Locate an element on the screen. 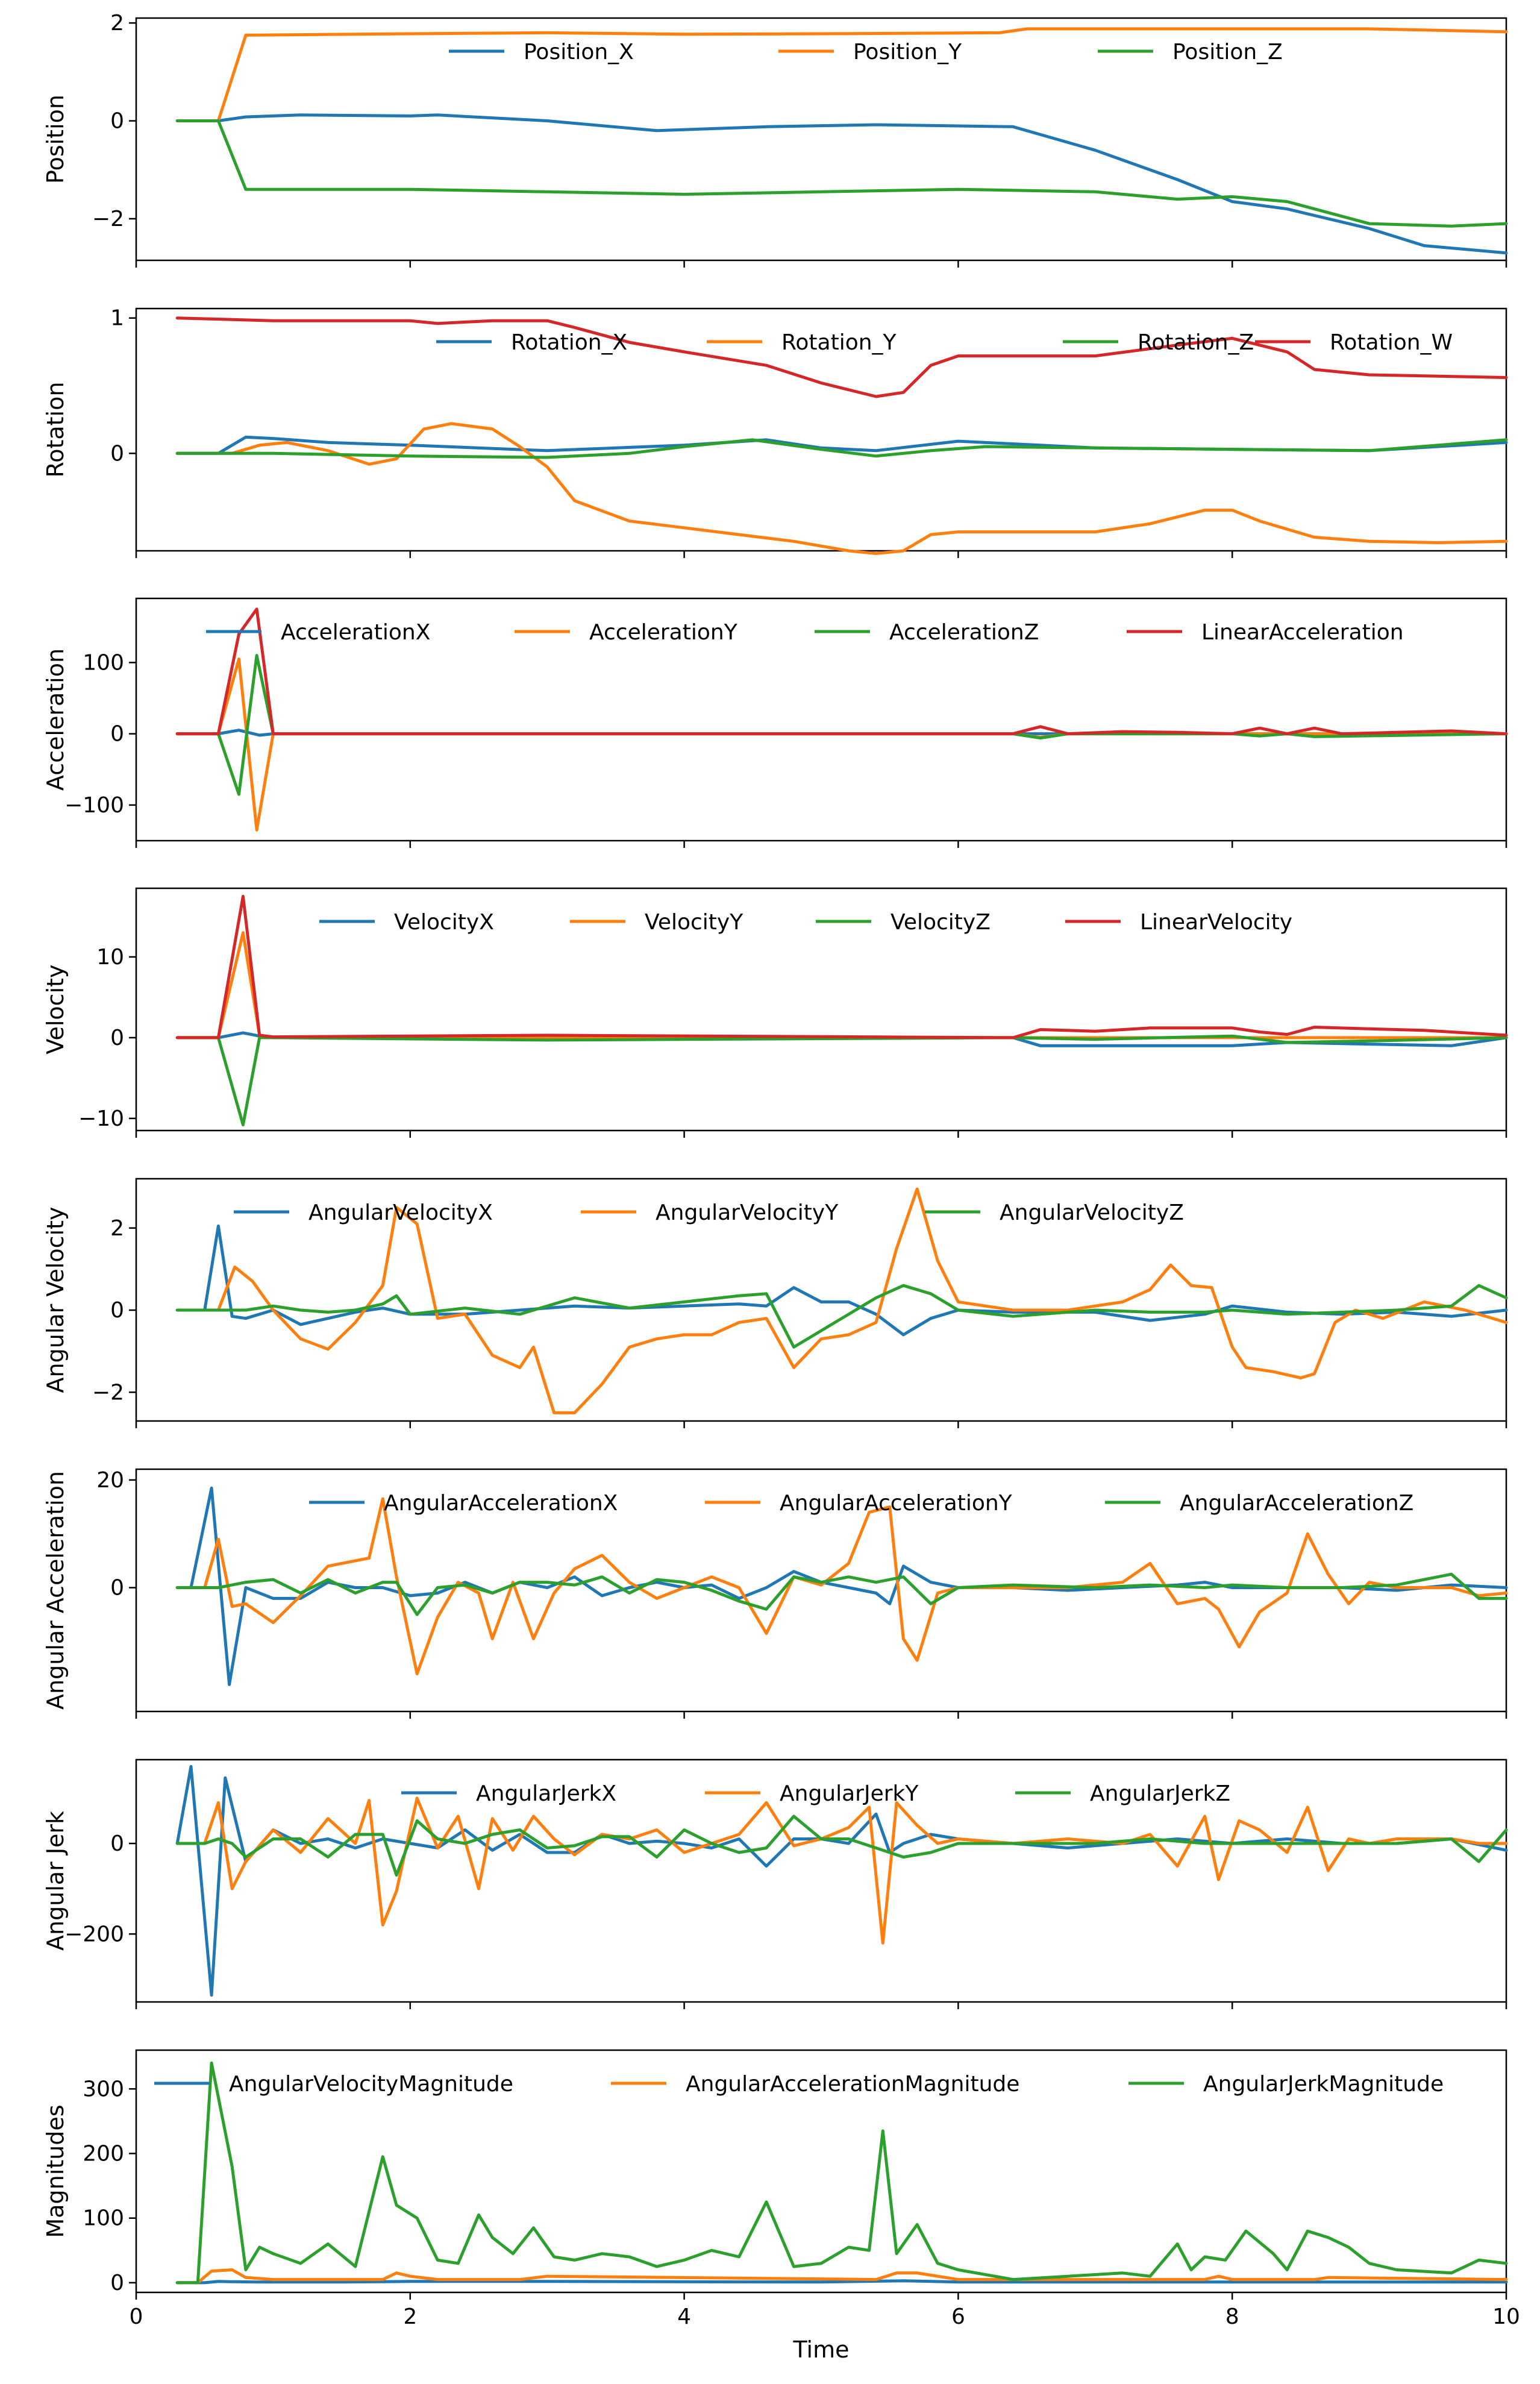 The height and width of the screenshot is (2384, 1540). legend-label-velocity-x: VelocityX is located at coordinates (444, 923).